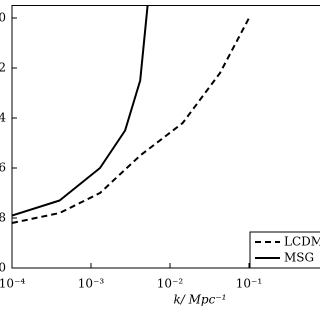 This screenshot has height=320, width=320. What do you see at coordinates (3, 168) in the screenshot?
I see `y-tick-label: -6` at bounding box center [3, 168].